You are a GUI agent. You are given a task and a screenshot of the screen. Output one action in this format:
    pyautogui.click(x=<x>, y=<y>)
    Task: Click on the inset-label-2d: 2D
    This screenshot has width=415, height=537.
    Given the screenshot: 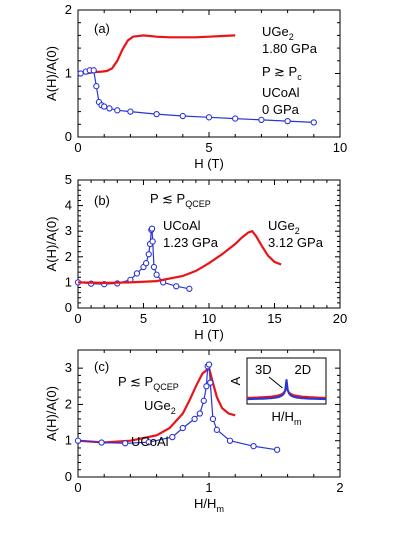 What is the action you would take?
    pyautogui.click(x=303, y=369)
    